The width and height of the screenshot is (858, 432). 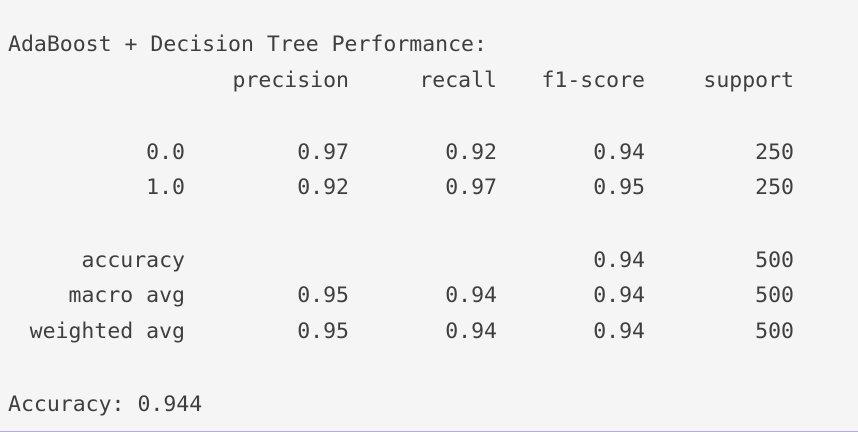 What do you see at coordinates (133, 260) in the screenshot?
I see `row-label: accuracy` at bounding box center [133, 260].